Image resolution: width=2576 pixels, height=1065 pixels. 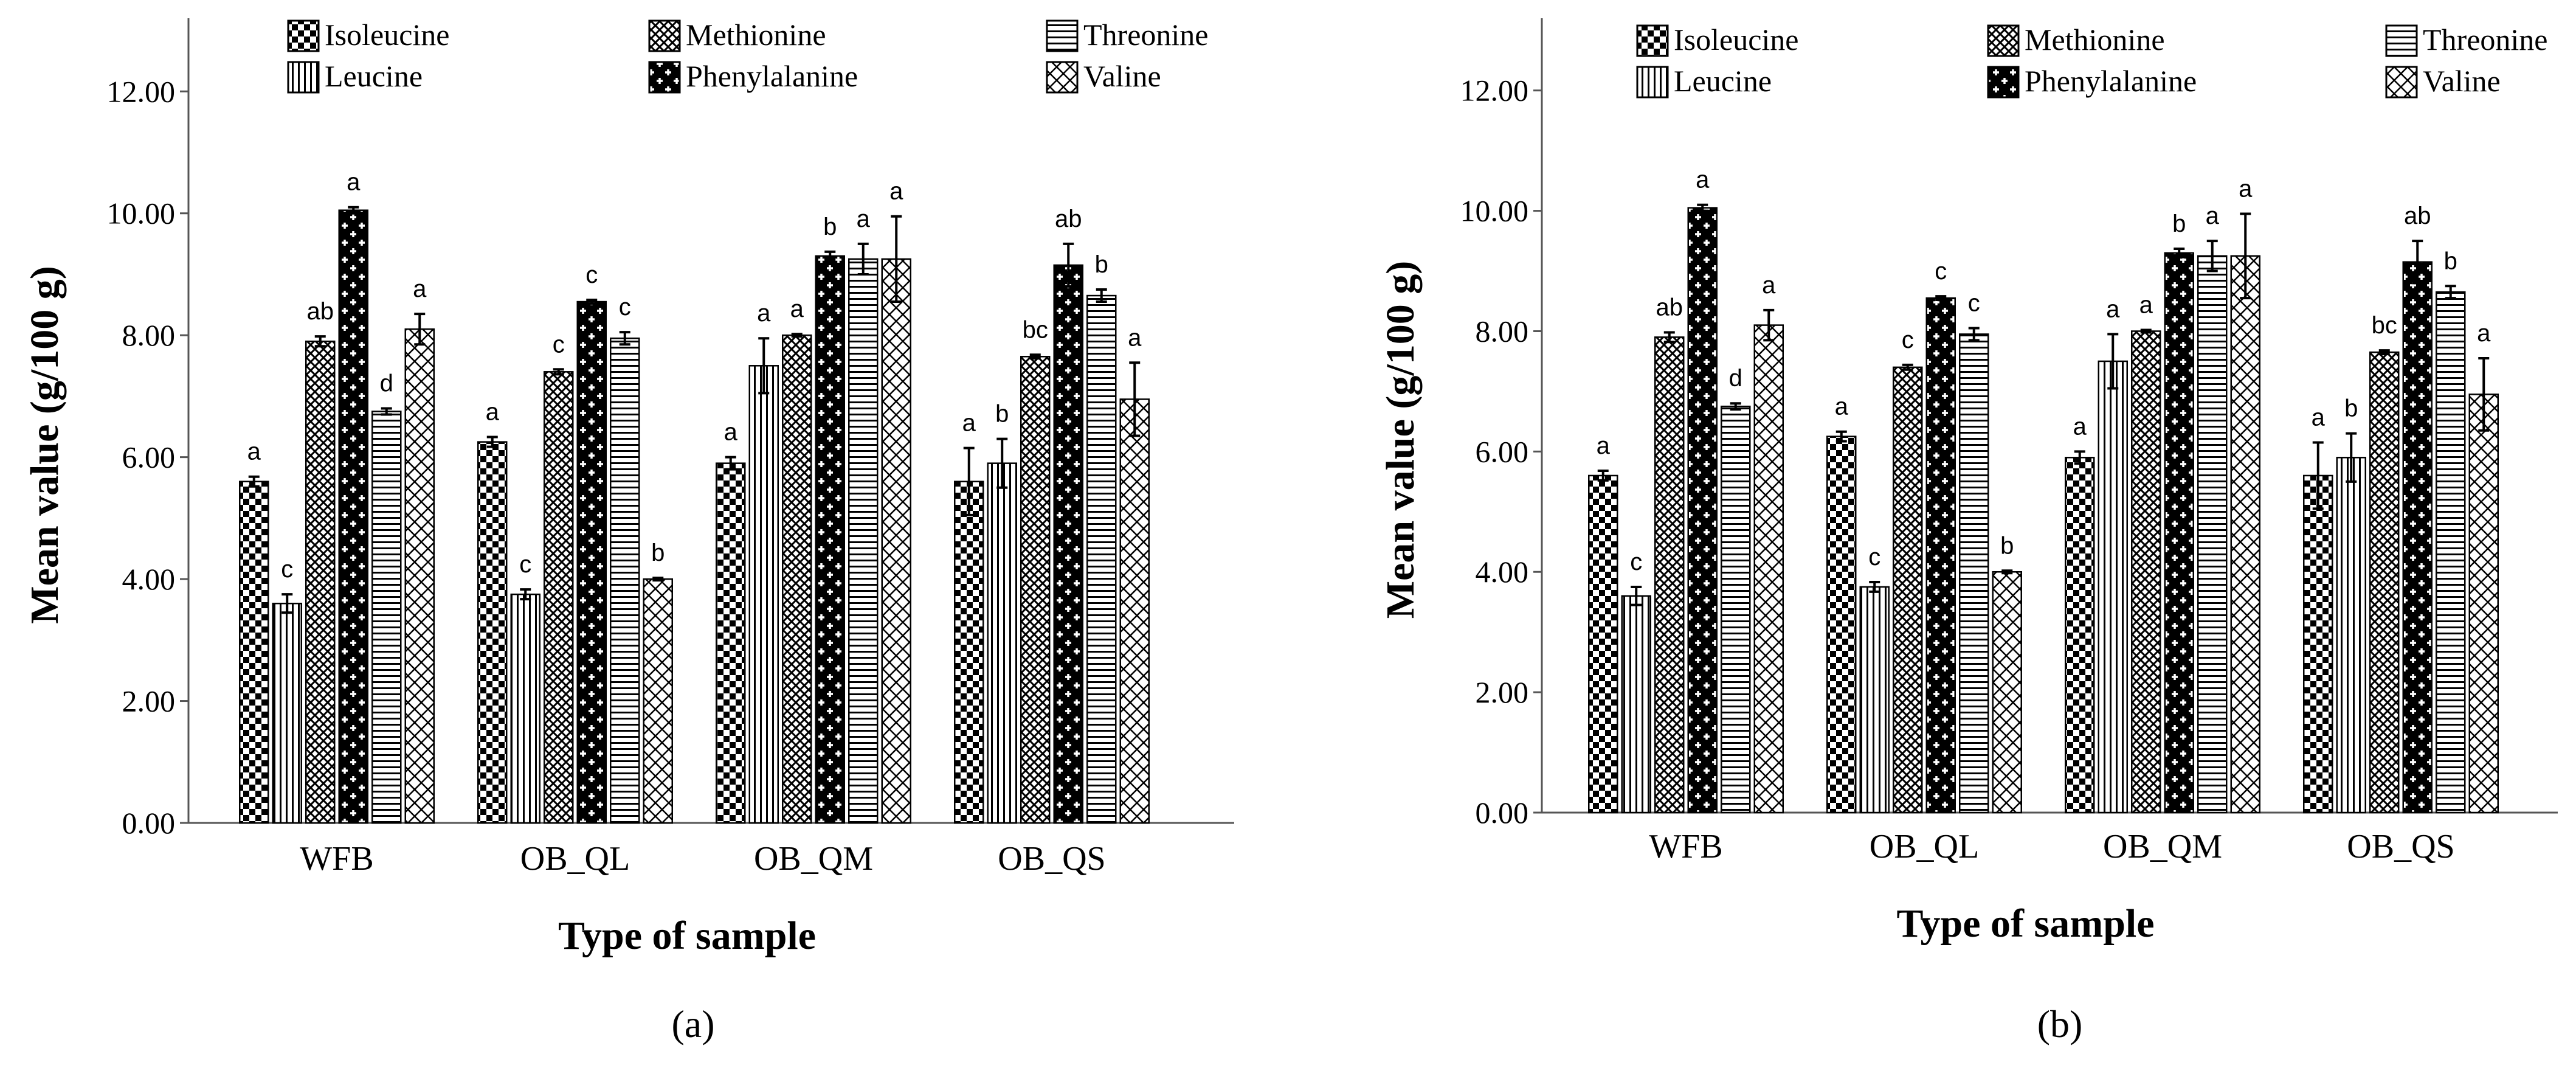 What do you see at coordinates (813, 859) in the screenshot?
I see `category-label: OB_QM` at bounding box center [813, 859].